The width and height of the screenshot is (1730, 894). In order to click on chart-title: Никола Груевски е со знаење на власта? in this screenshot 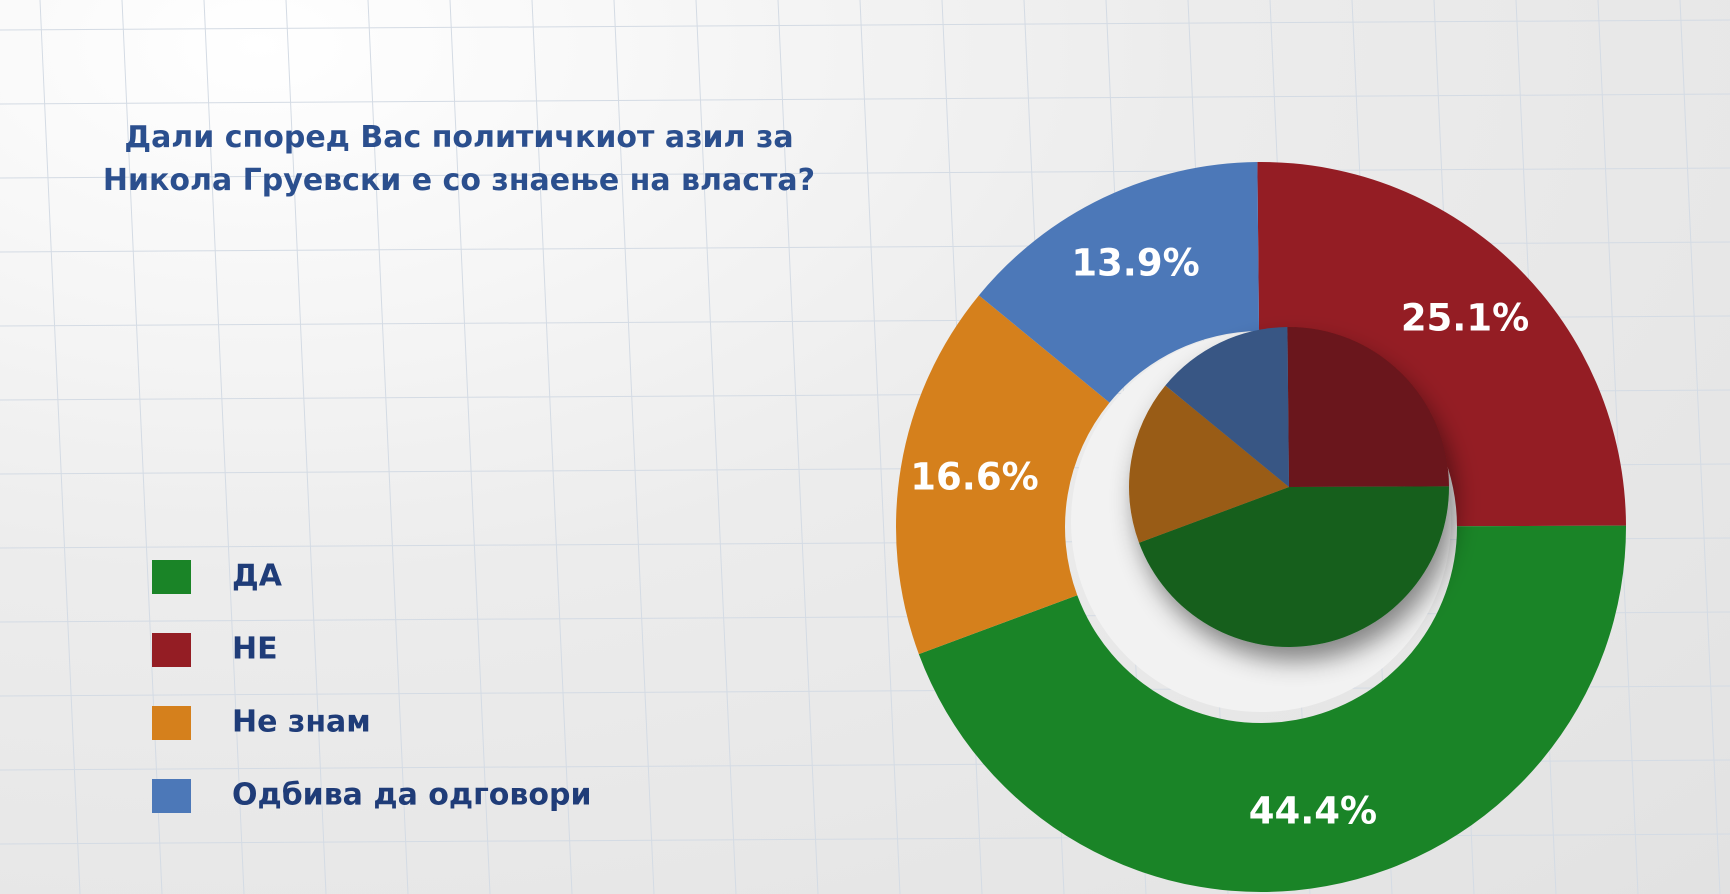, I will do `click(459, 180)`.